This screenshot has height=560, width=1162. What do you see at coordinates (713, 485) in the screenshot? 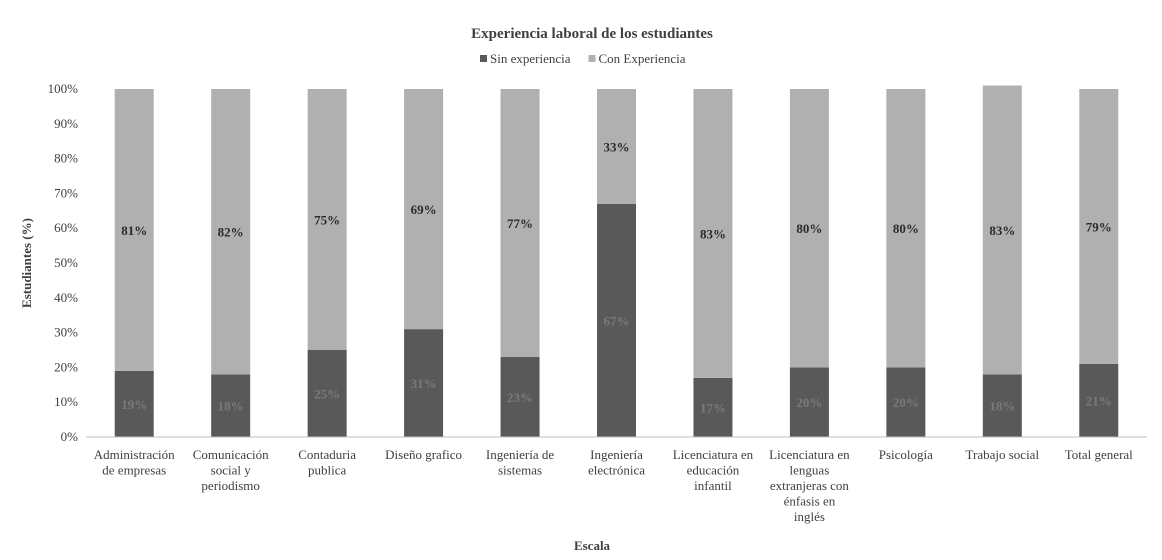
I see `x-category-label: infantil` at bounding box center [713, 485].